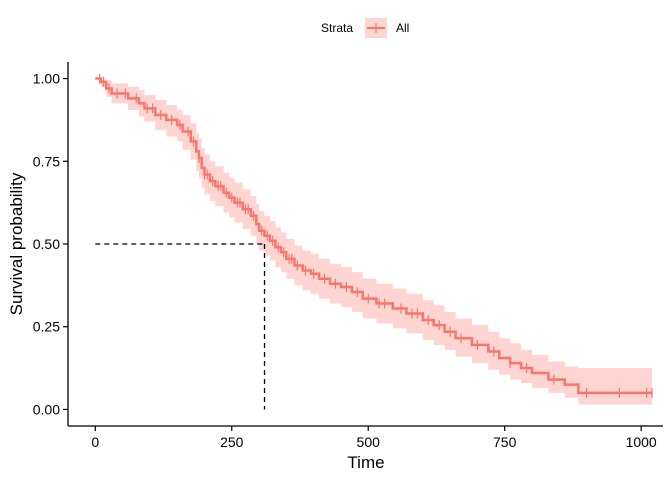 This screenshot has width=672, height=480. I want to click on x-tick-label: 0, so click(95, 442).